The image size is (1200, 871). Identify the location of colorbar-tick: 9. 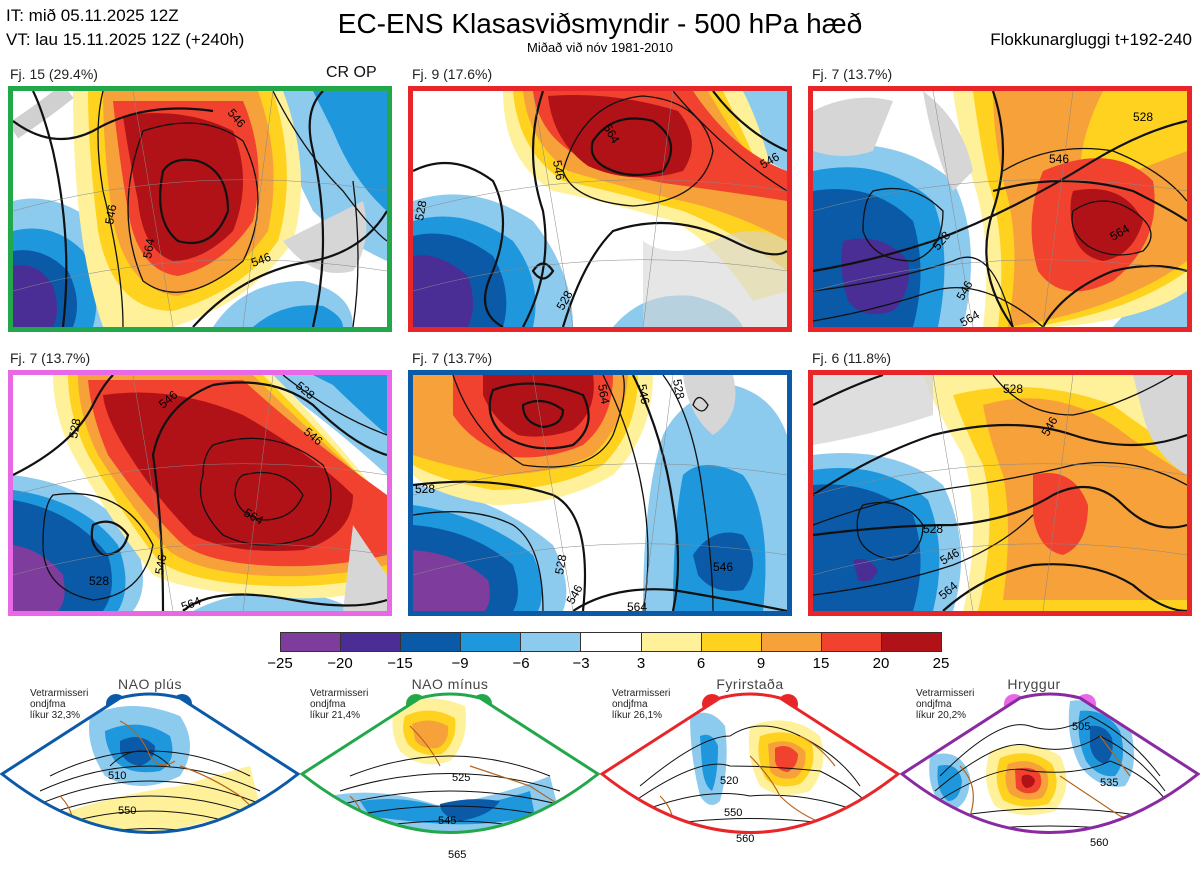
(761, 663).